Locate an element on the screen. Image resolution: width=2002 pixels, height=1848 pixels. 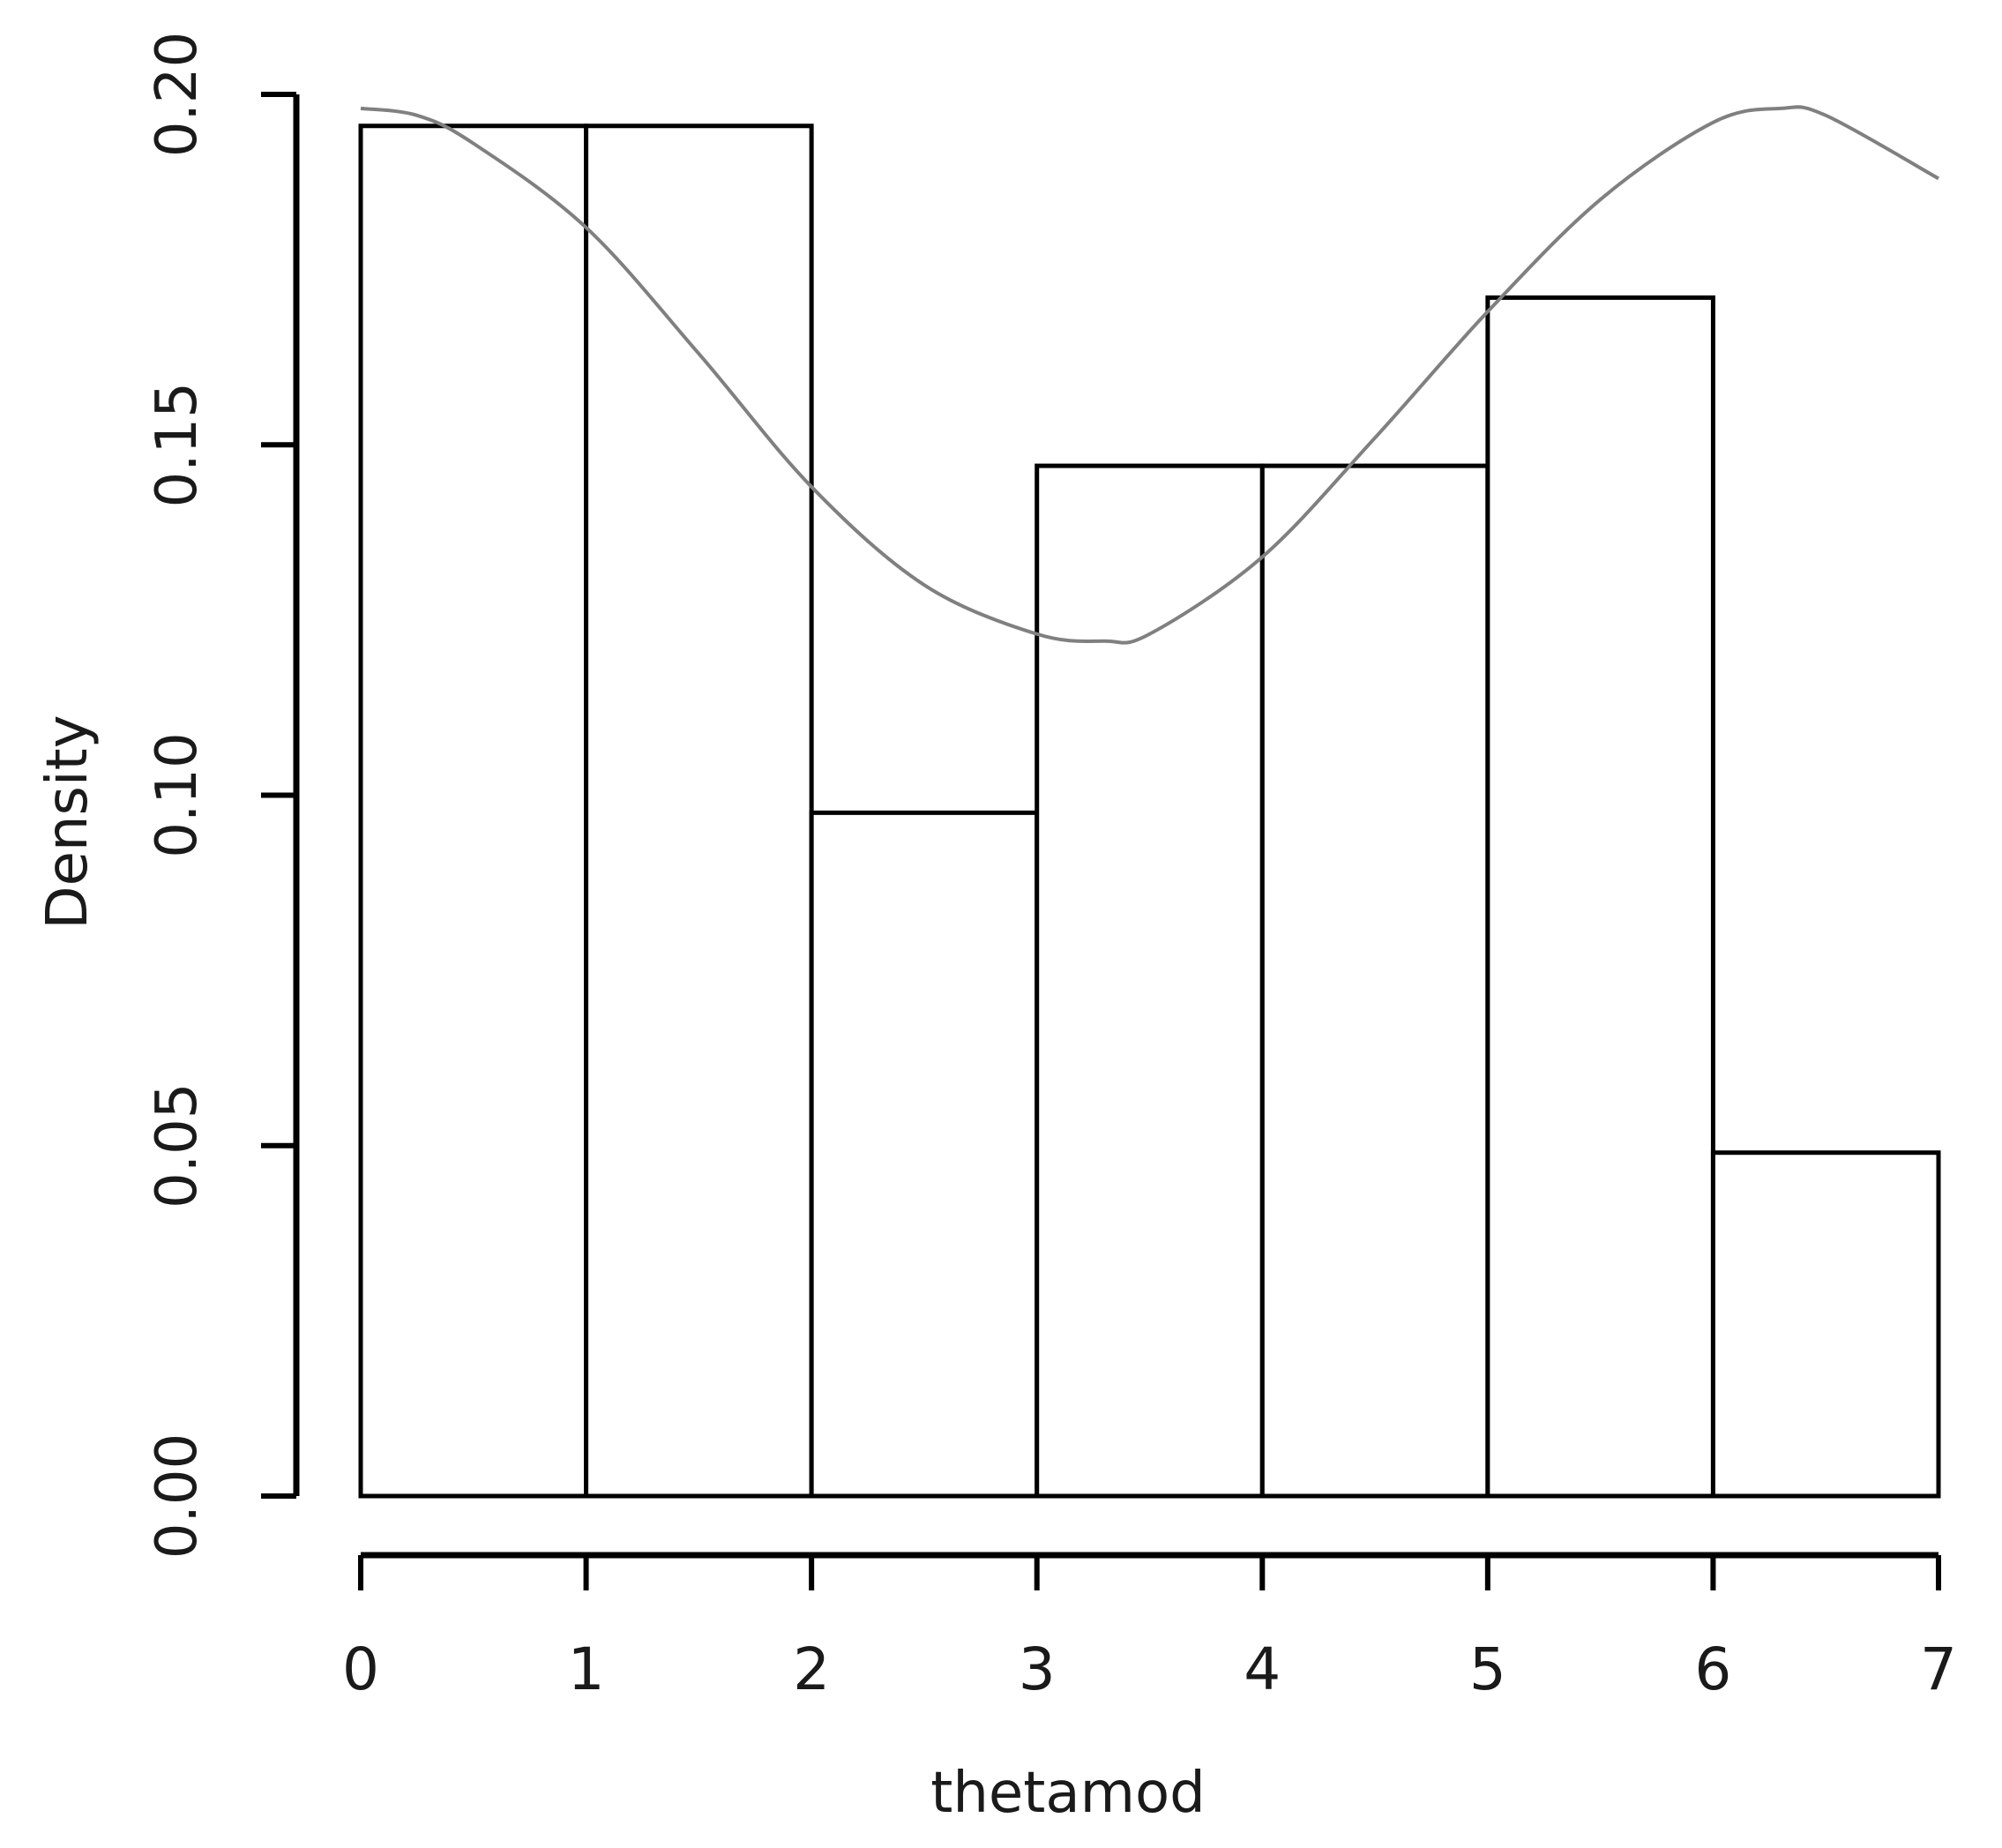
x-tick-label: 0 is located at coordinates (360, 1669).